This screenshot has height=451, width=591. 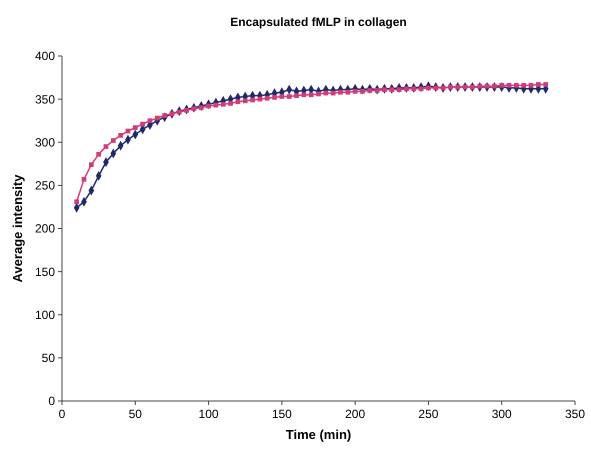 What do you see at coordinates (355, 414) in the screenshot?
I see `x-tick-label: 200` at bounding box center [355, 414].